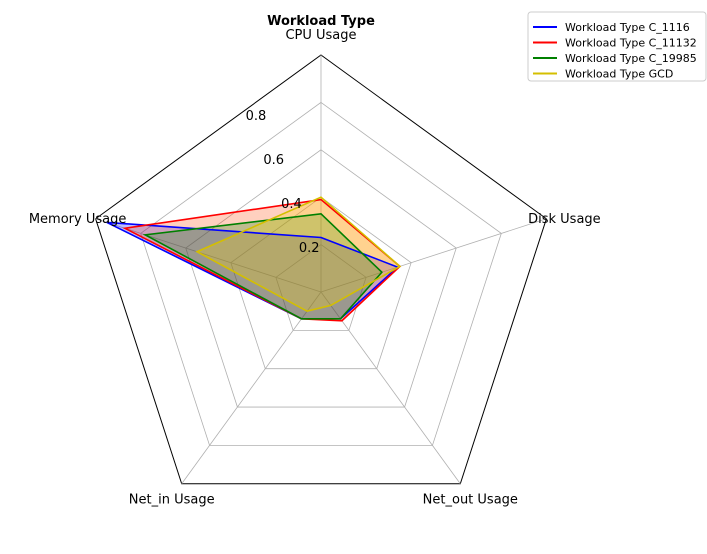  I want to click on axis-label: CPU Usage, so click(320, 35).